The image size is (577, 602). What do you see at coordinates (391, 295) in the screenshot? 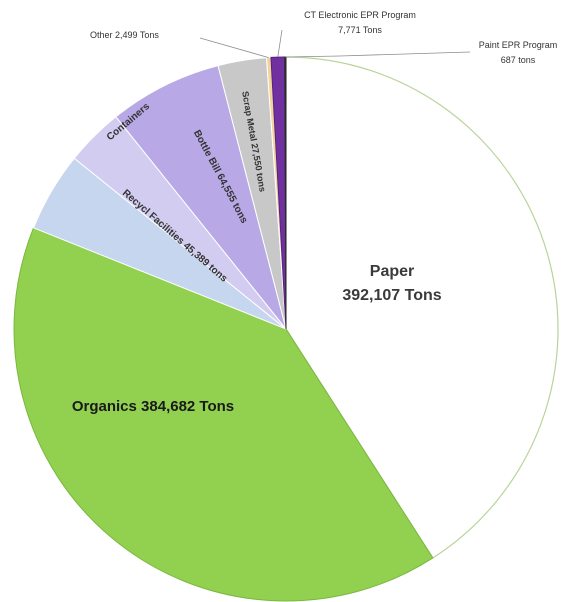
I see `slice-value-paper: 392,107 Tons` at bounding box center [391, 295].